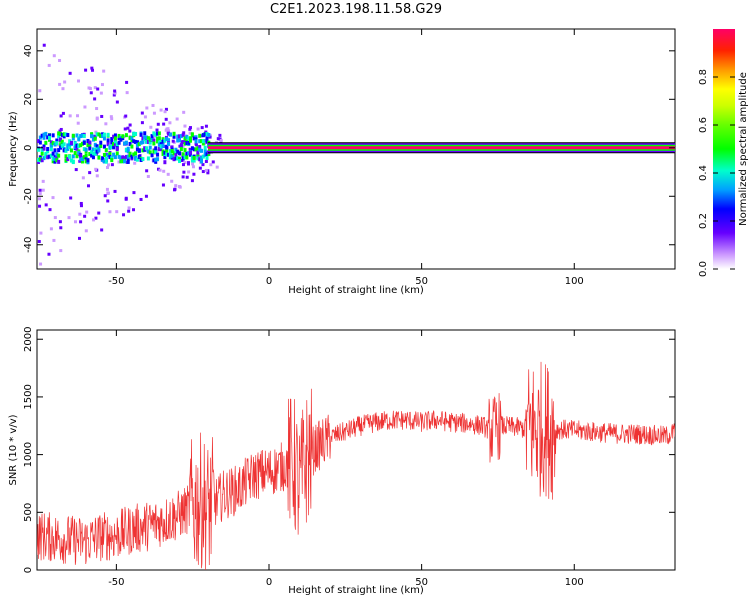 This screenshot has height=600, width=750. I want to click on spectrogram-band-core, so click(441, 148).